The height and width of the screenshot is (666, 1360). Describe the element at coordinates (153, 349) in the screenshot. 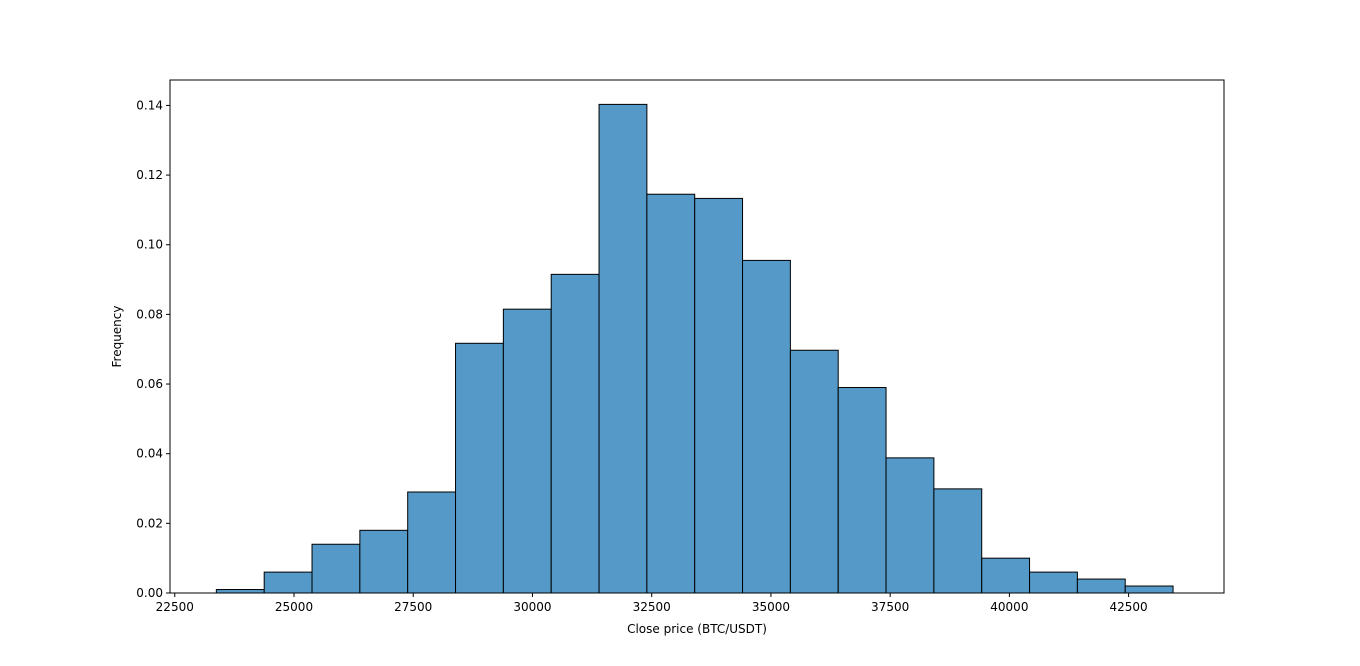

I see `y-axis-ticks: 0.00 0.02 0.04 0.06 0.08 0.10 0.12 0.14` at that location.